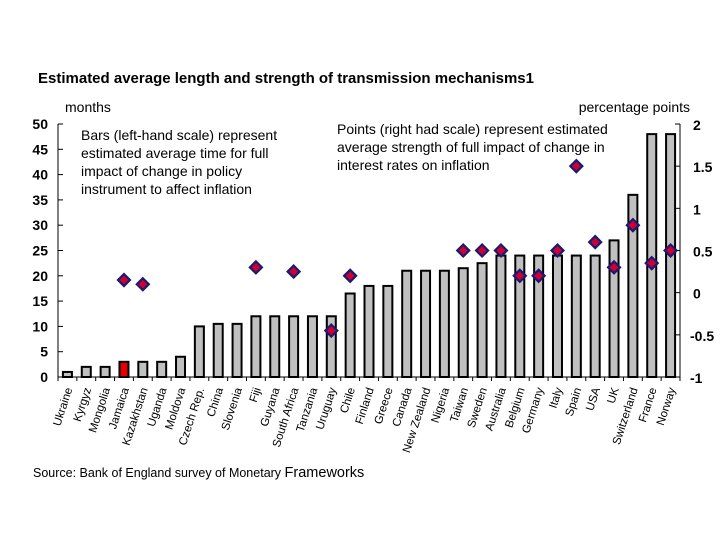 The height and width of the screenshot is (540, 720). I want to click on bars-note-line: estimated average time for full, so click(175, 153).